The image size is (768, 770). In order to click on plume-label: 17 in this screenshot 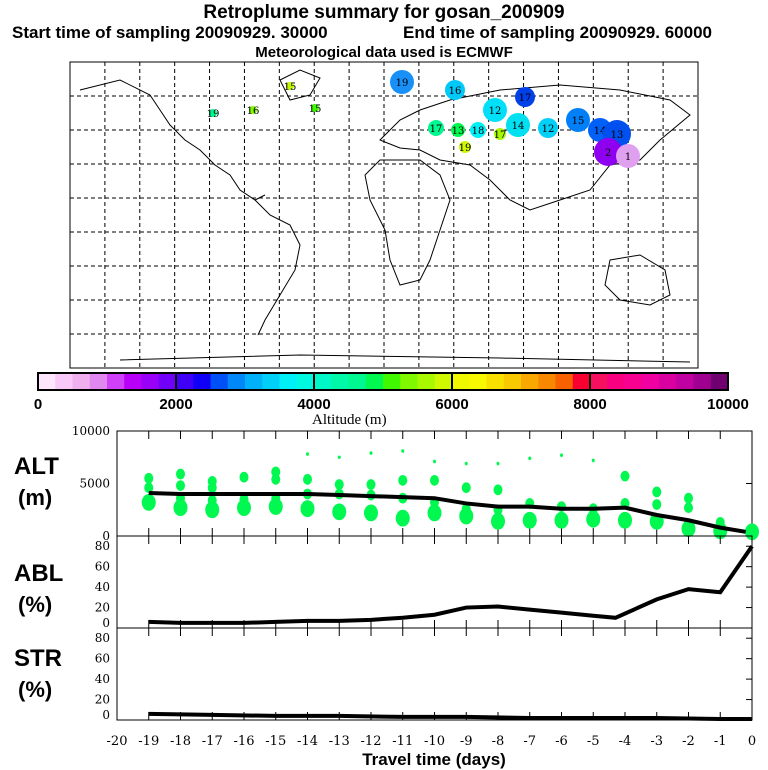, I will do `click(525, 98)`.